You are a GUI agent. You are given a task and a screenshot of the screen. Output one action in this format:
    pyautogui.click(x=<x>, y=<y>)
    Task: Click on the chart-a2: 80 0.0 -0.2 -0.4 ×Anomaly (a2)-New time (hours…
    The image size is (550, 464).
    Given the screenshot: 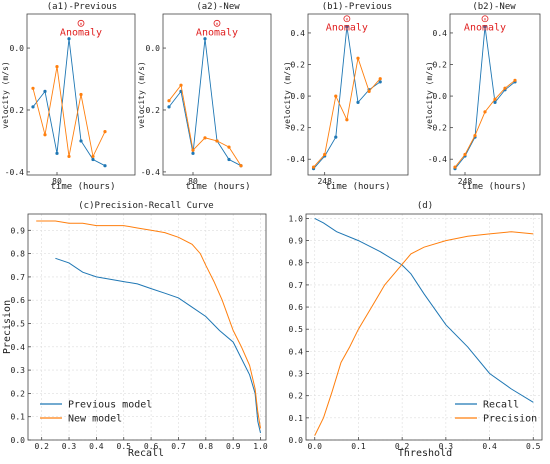 What is the action you would take?
    pyautogui.click(x=204, y=97)
    